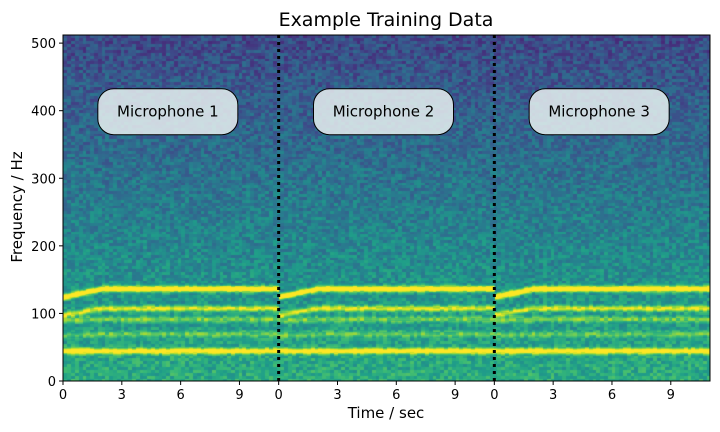  What do you see at coordinates (367, 392) in the screenshot?
I see `x-axis-ticks: 0 3 6 9 0 3 6 9 0 3 6 9` at bounding box center [367, 392].